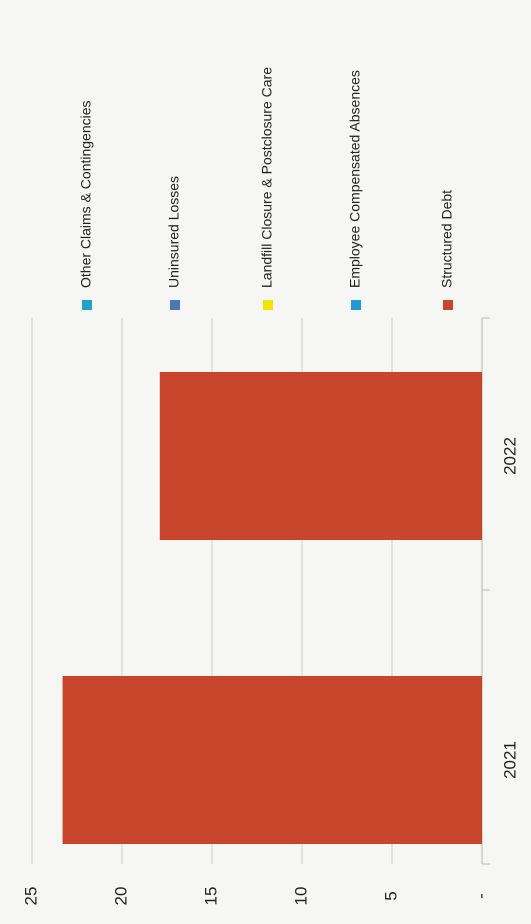 The image size is (531, 924). I want to click on legend-label: Landfill Closure & Postclosure Care, so click(267, 177).